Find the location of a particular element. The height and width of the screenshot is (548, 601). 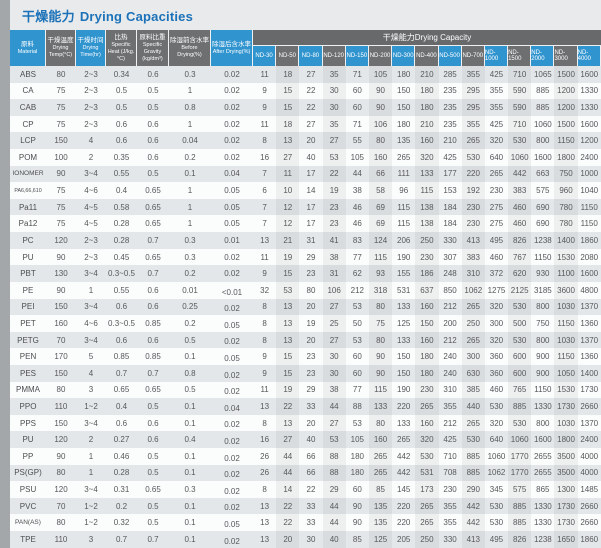

material-cell: TPE is located at coordinates (28, 539).